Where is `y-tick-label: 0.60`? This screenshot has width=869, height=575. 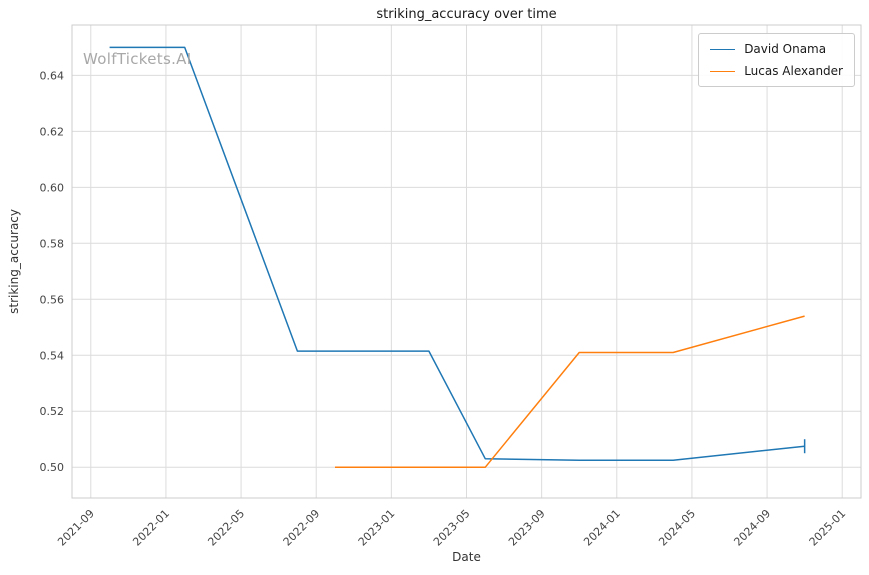 y-tick-label: 0.60 is located at coordinates (52, 187).